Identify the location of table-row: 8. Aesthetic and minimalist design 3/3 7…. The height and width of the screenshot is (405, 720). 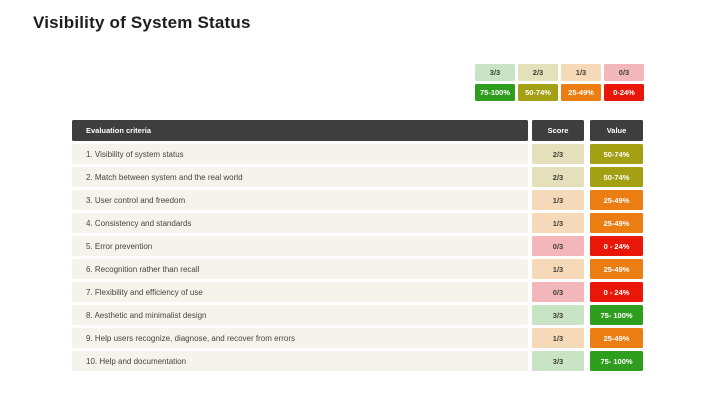
(357, 315).